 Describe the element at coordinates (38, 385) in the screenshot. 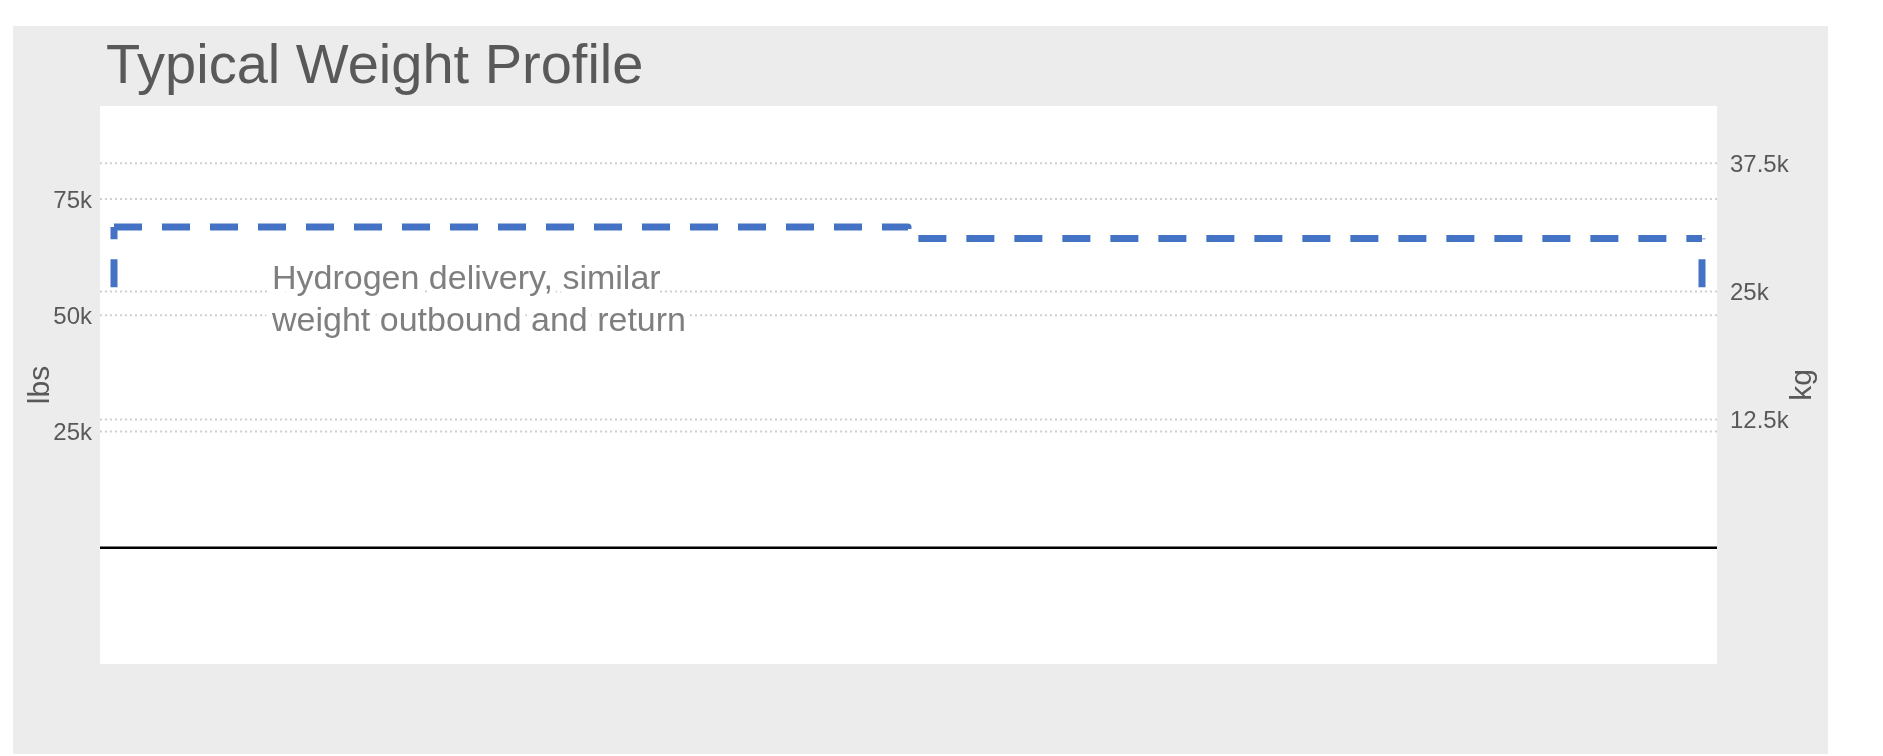

I see `y-axis-title: lbs` at that location.